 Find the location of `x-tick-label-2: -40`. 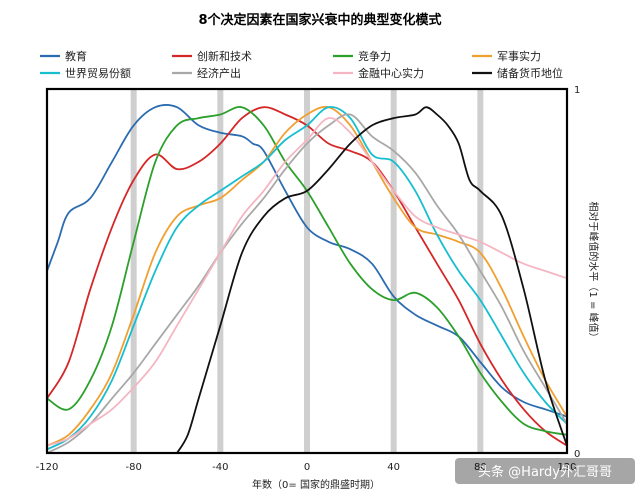

x-tick-label-2: -40 is located at coordinates (220, 467).